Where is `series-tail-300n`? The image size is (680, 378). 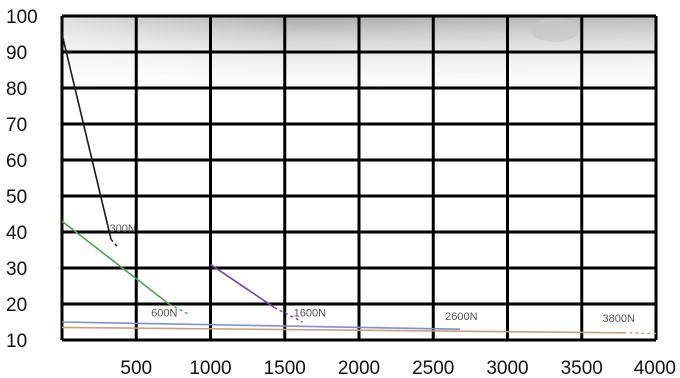
series-tail-300n is located at coordinates (114, 242).